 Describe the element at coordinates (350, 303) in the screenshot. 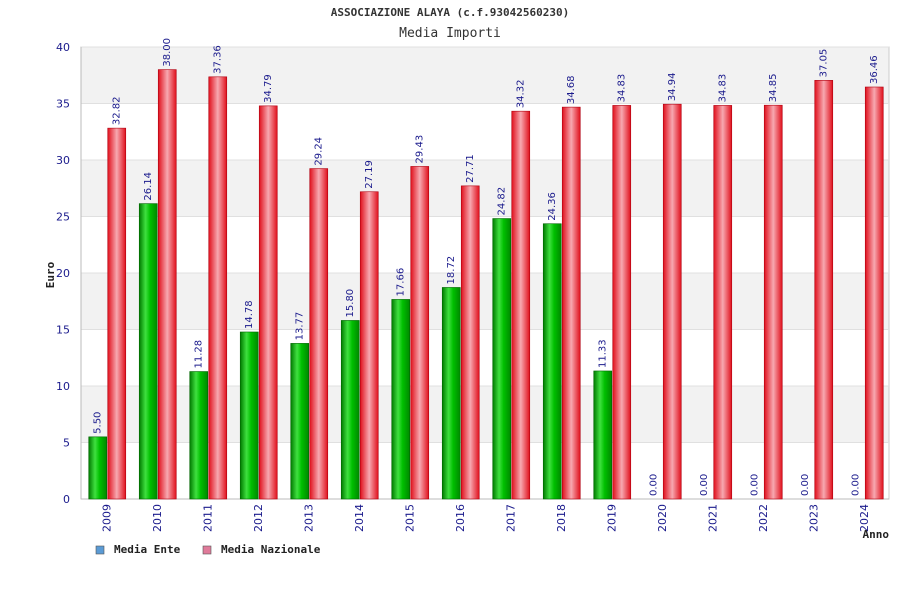

I see `bar-value-label: 15.80` at that location.